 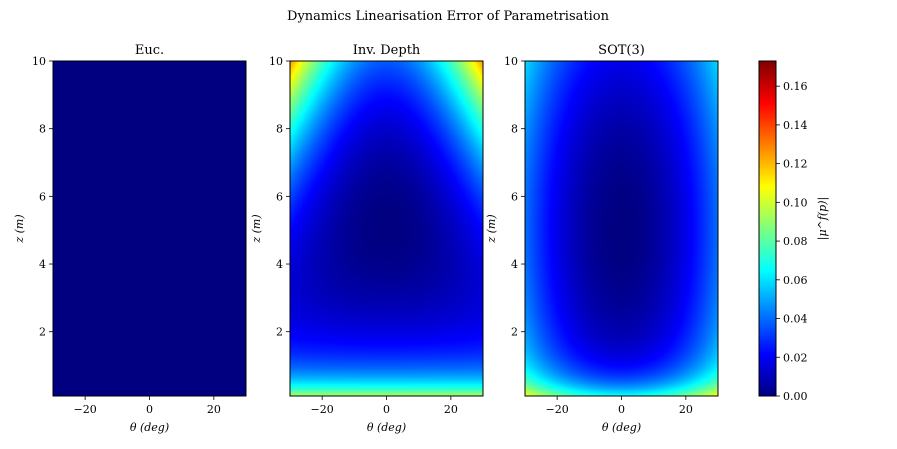 I want to click on panel-title: Inv. Depth, so click(x=387, y=50).